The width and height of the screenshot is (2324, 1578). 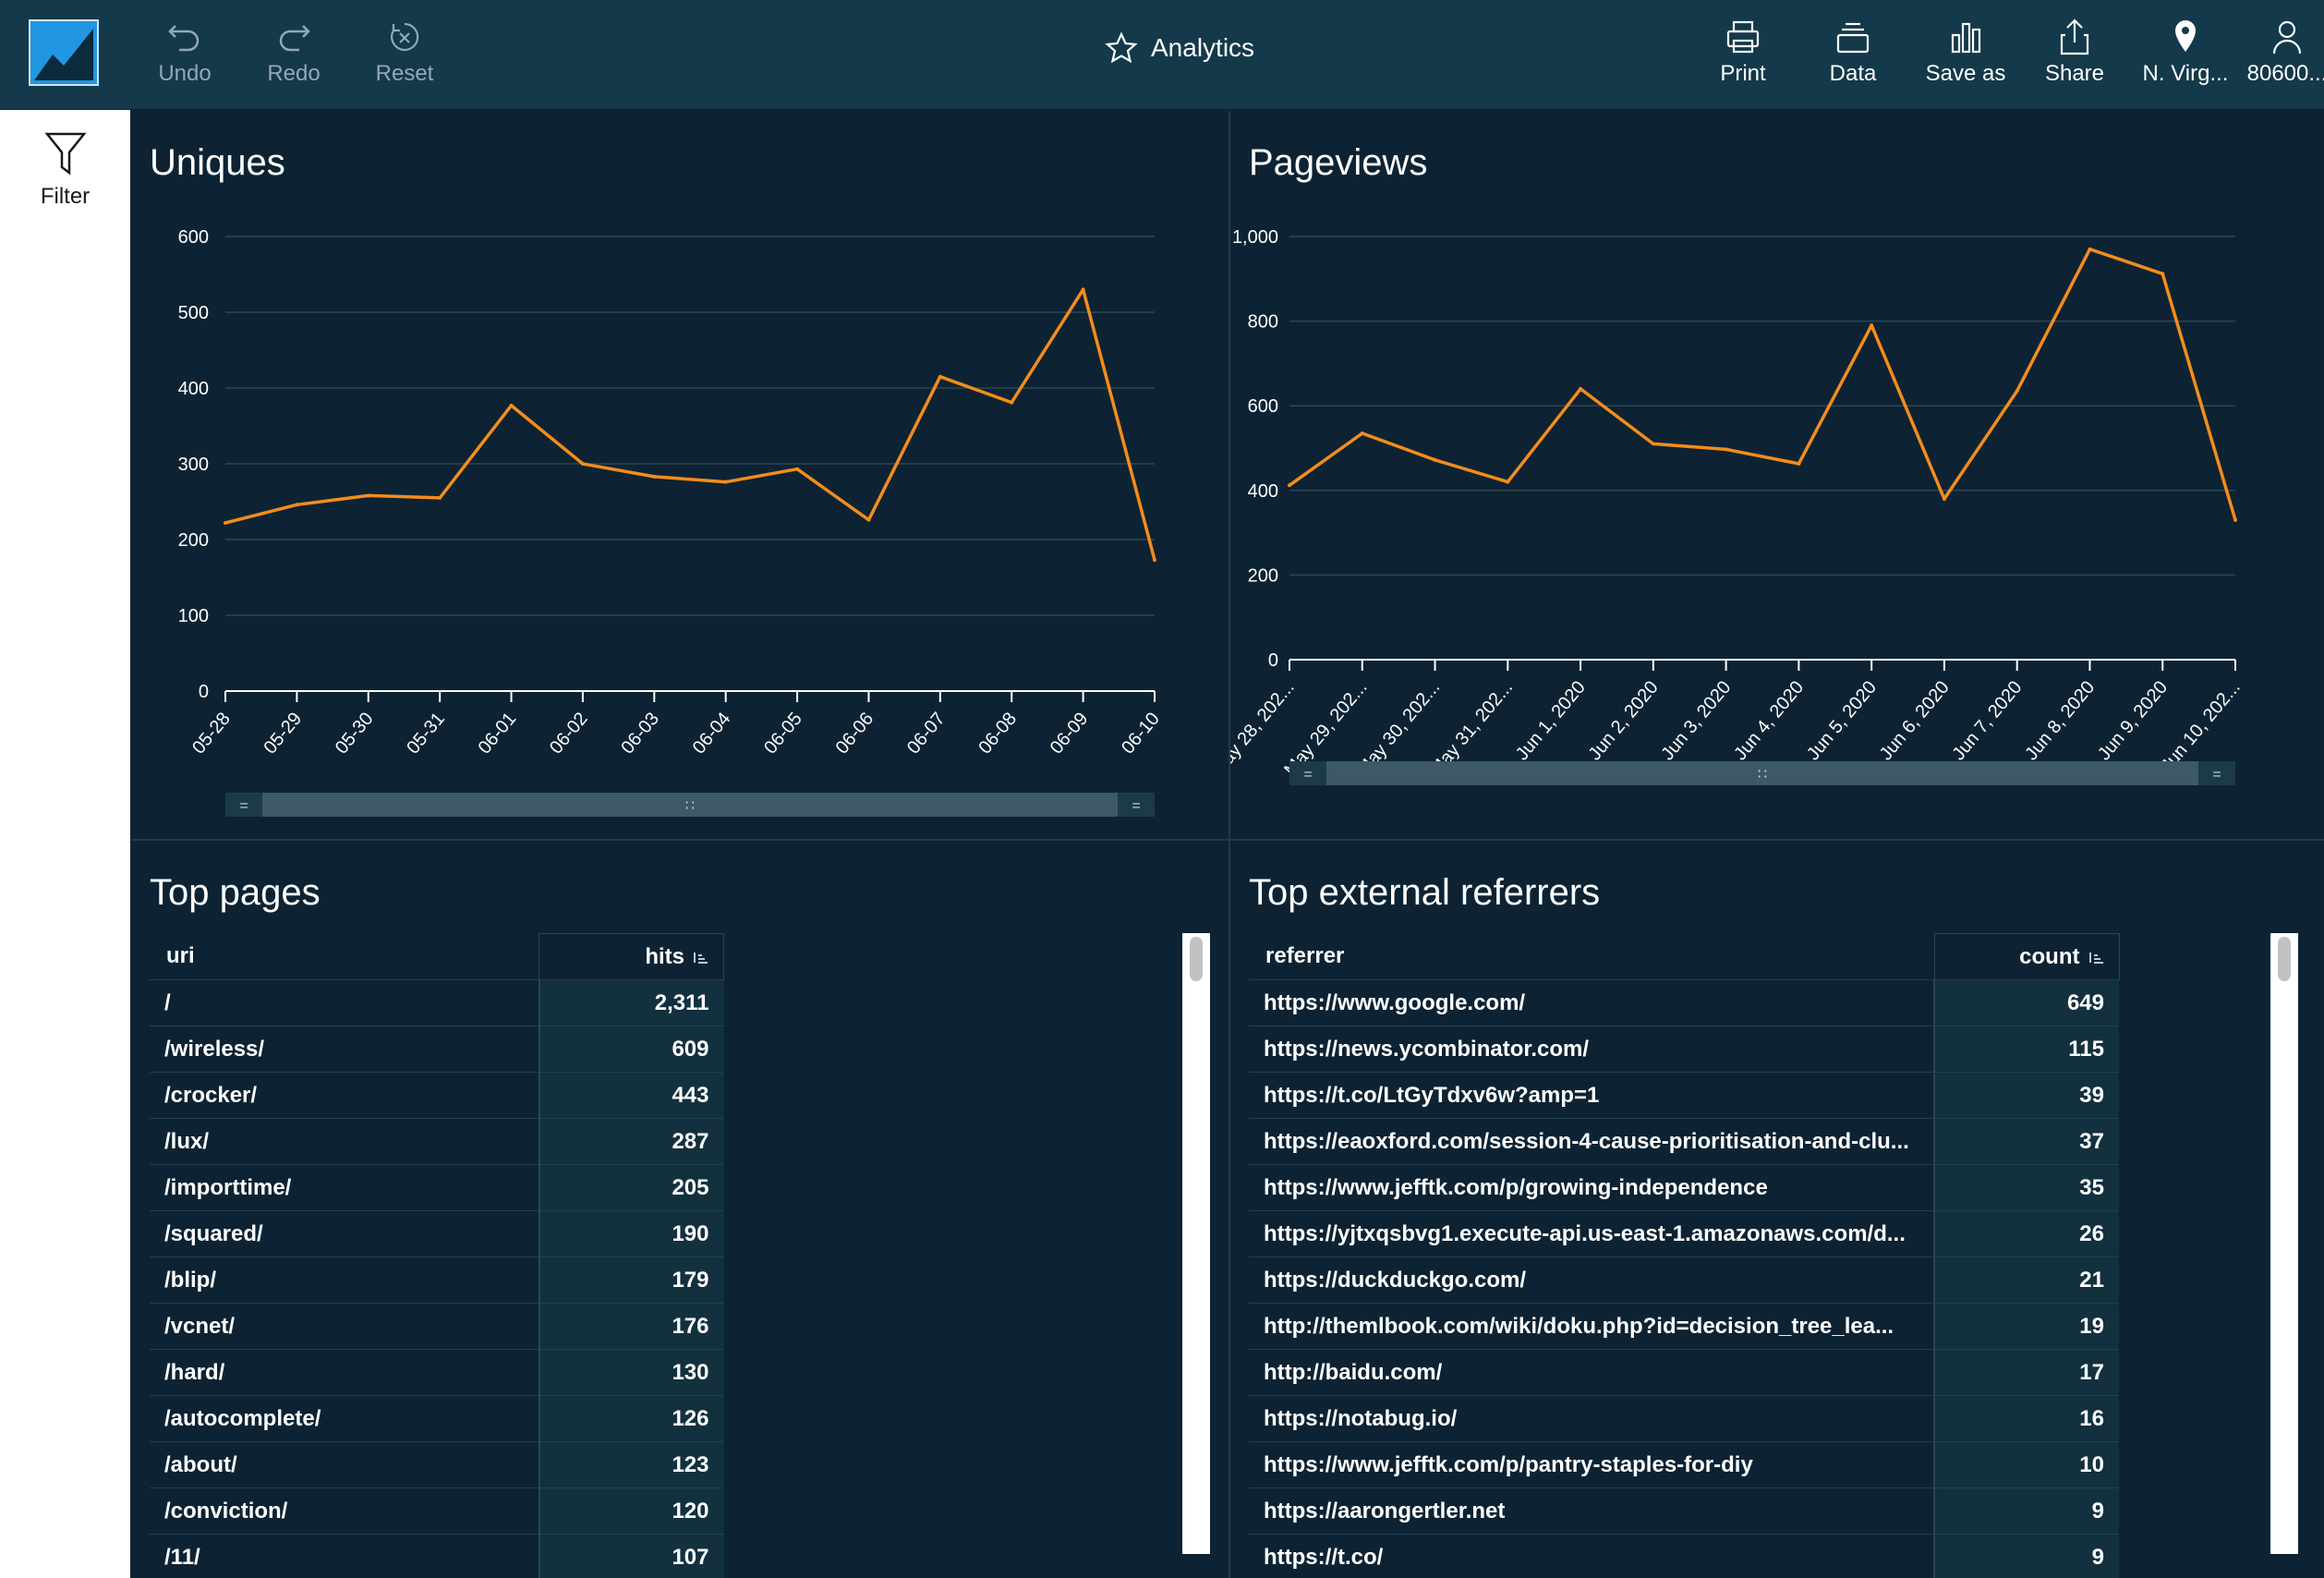 What do you see at coordinates (344, 1002) in the screenshot?
I see `cell-key: /` at bounding box center [344, 1002].